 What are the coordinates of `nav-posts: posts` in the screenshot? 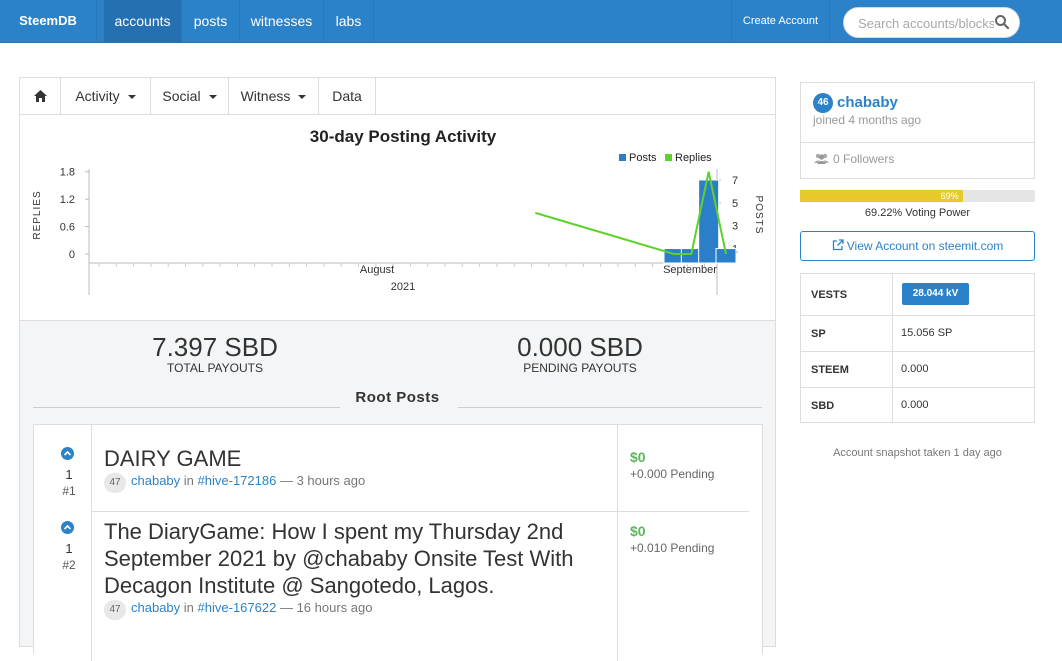 It's located at (211, 21).